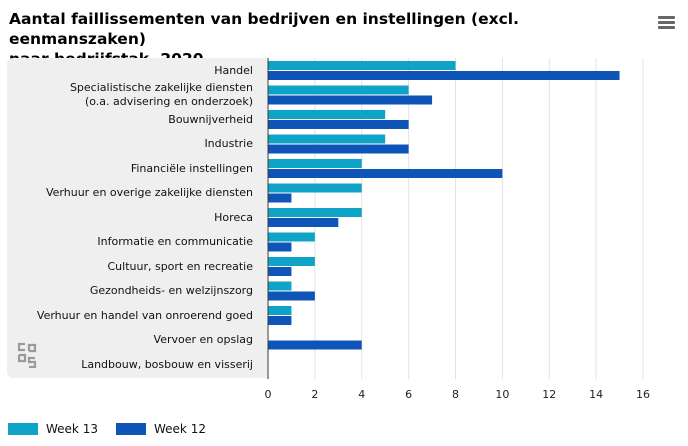 This screenshot has width=688, height=446. I want to click on bar-week-13-gezondheids-en-welzijnszorg, so click(280, 286).